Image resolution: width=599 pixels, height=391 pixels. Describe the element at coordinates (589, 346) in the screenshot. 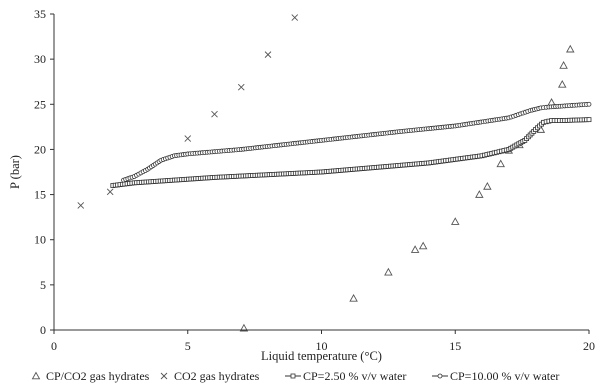

I see `x-tick-label: 20` at that location.